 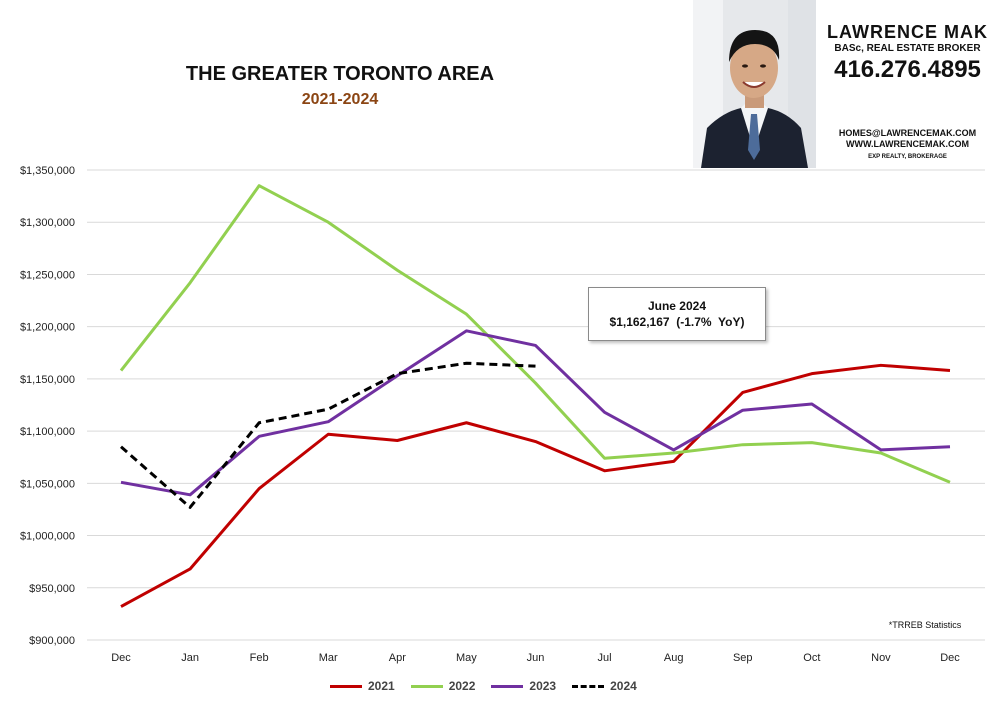 I want to click on chart-legend: 2021 2022 2023 2024, so click(x=491, y=686).